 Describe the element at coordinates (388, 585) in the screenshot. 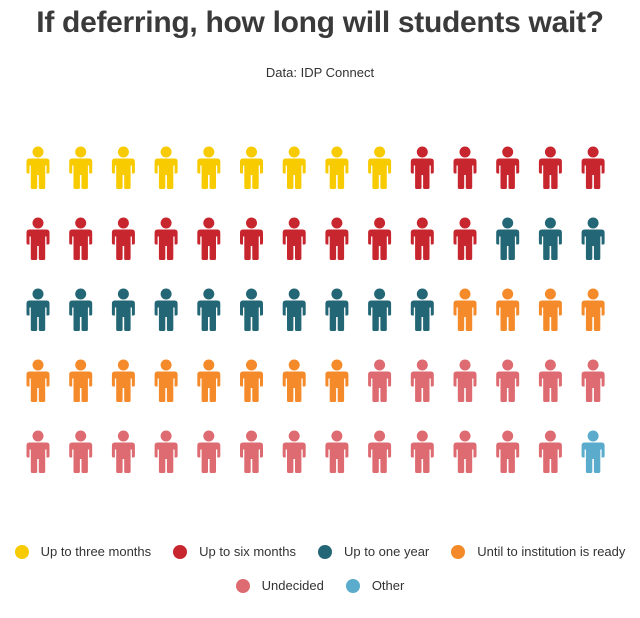

I see `legend-label: Other` at that location.